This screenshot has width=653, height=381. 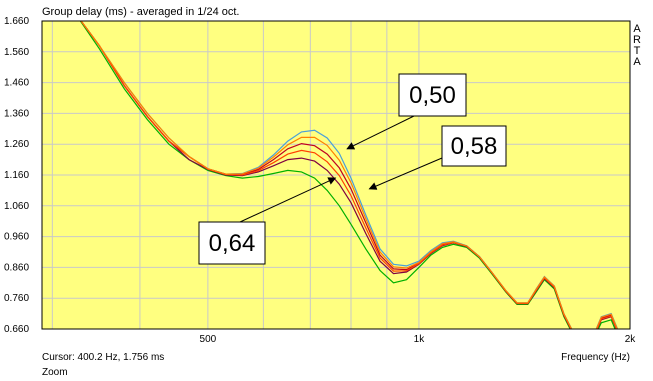 I want to click on y-tick-label: 0.660, so click(x=16, y=329).